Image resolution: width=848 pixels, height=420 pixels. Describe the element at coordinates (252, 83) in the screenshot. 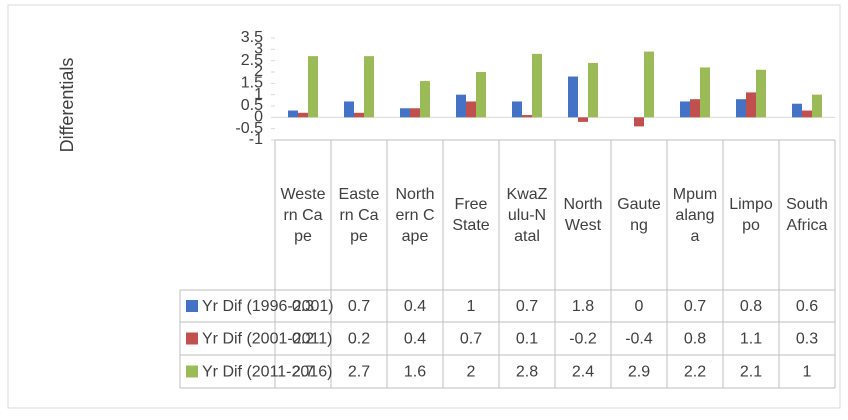

I see `y-tick-label: 1.5` at that location.